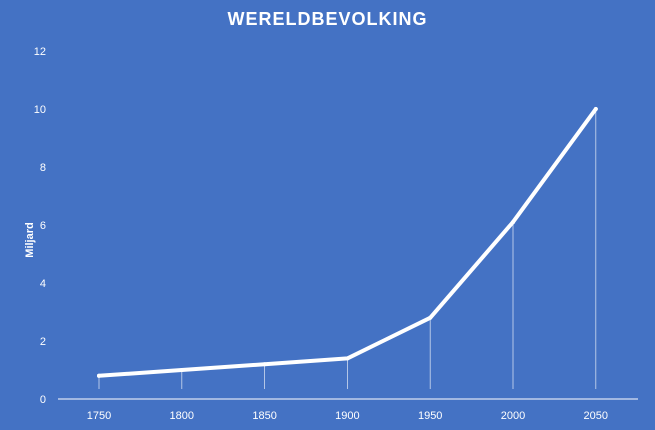  I want to click on y-tick-label: 0, so click(43, 400).